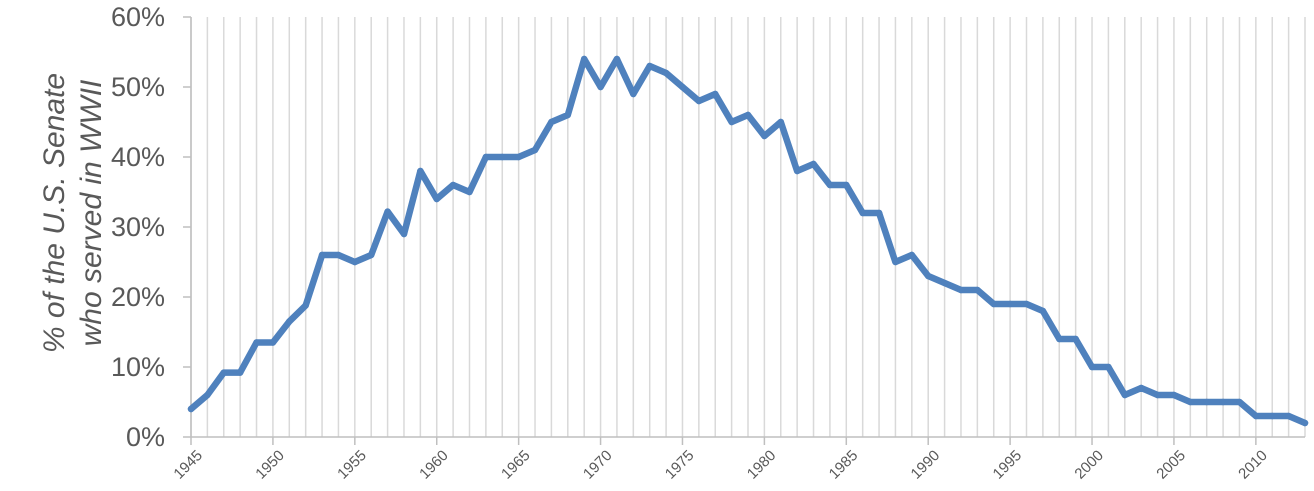 This screenshot has height=491, width=1314. Describe the element at coordinates (256, 342) in the screenshot. I see `data-point-1949` at that location.